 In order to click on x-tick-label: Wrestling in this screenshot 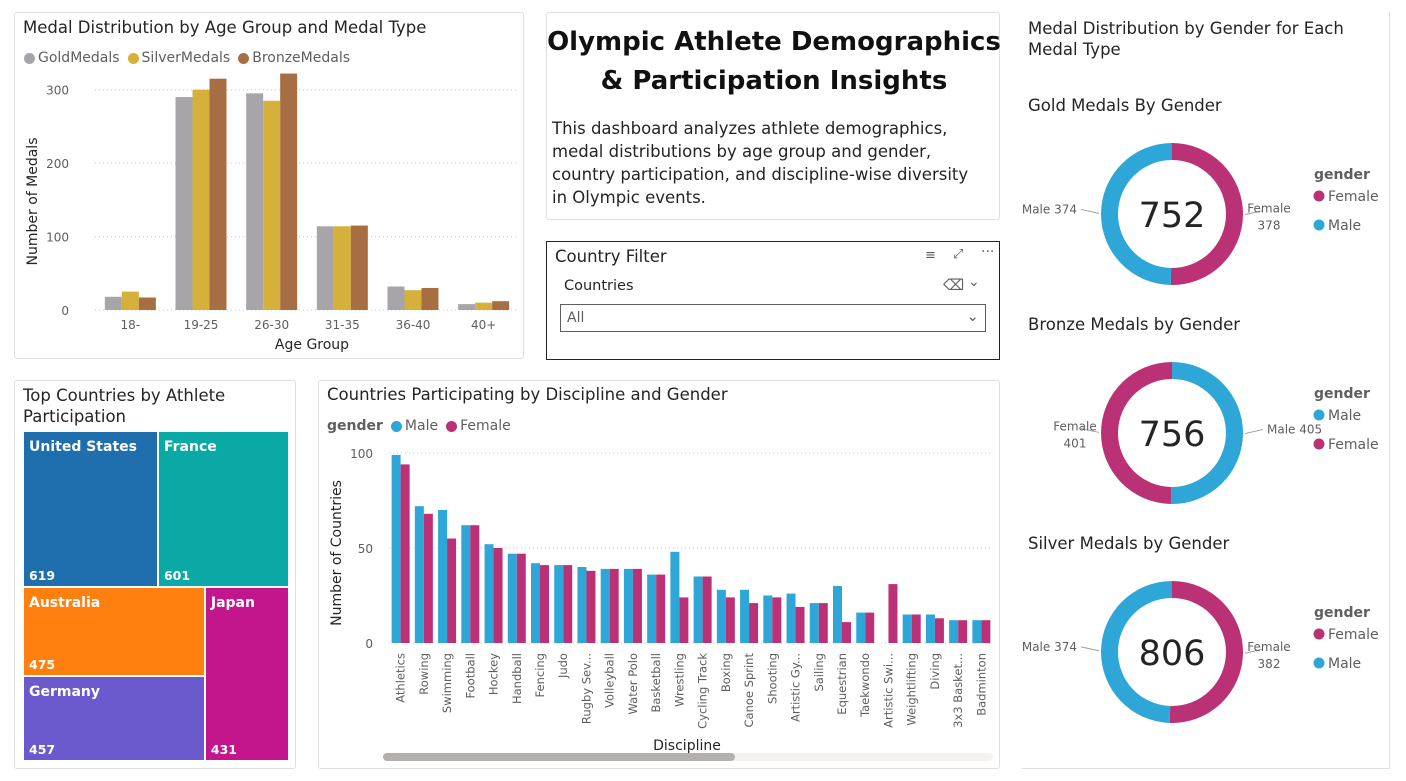, I will do `click(679, 680)`.